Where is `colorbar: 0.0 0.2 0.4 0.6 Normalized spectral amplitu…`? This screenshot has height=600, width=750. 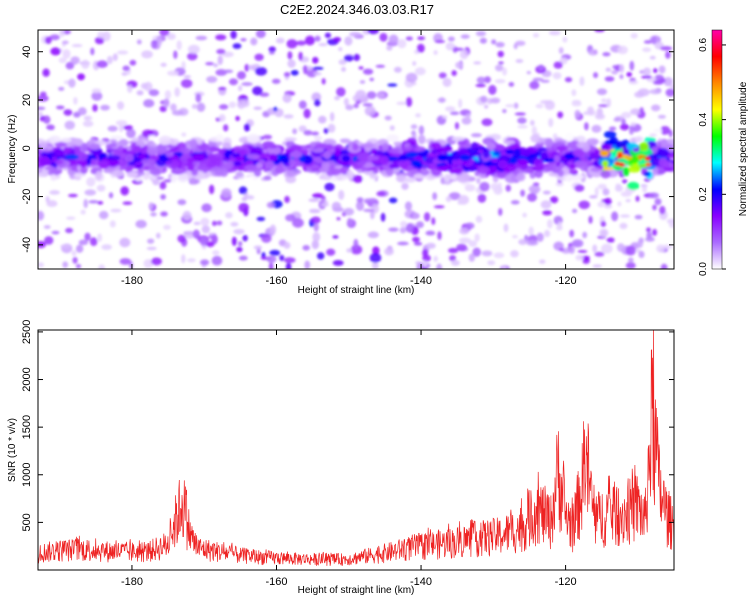
colorbar: 0.0 0.2 0.4 0.6 Normalized spectral amplitu… is located at coordinates (723, 152).